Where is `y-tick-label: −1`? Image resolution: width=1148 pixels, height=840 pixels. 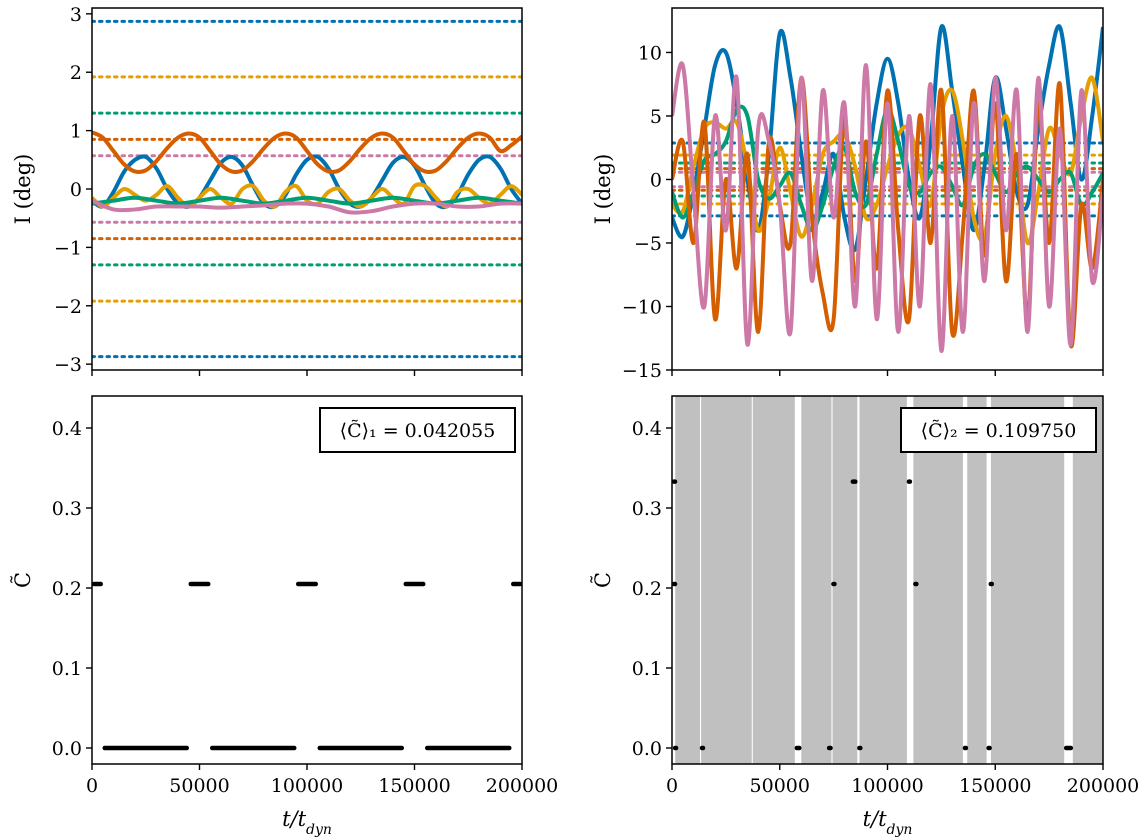
y-tick-label: −1 is located at coordinates (68, 248).